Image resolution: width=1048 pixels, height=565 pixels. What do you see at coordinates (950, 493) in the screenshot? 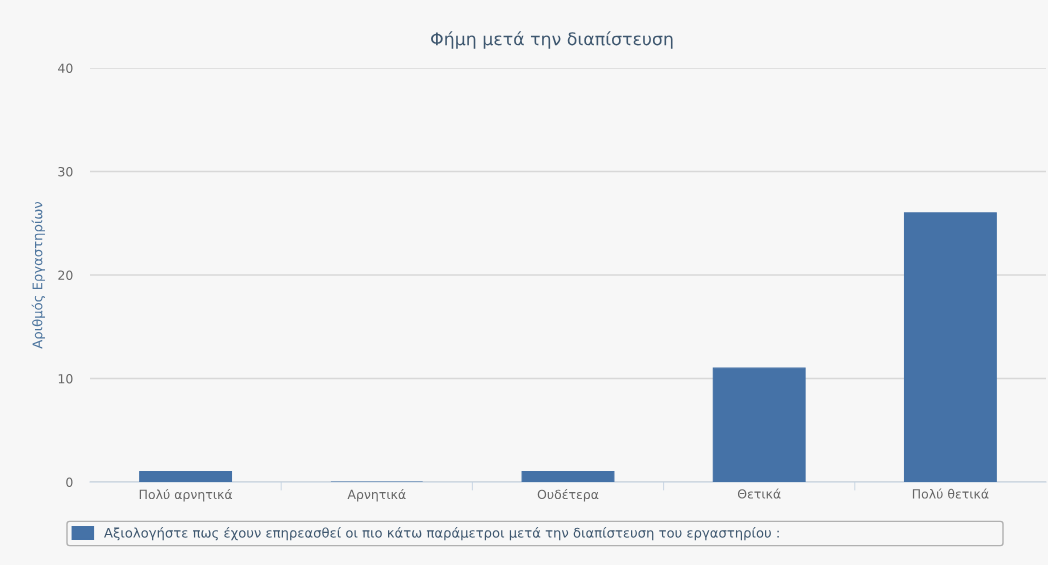
I see `x-tick-label: Πολύ θετικά` at bounding box center [950, 493].